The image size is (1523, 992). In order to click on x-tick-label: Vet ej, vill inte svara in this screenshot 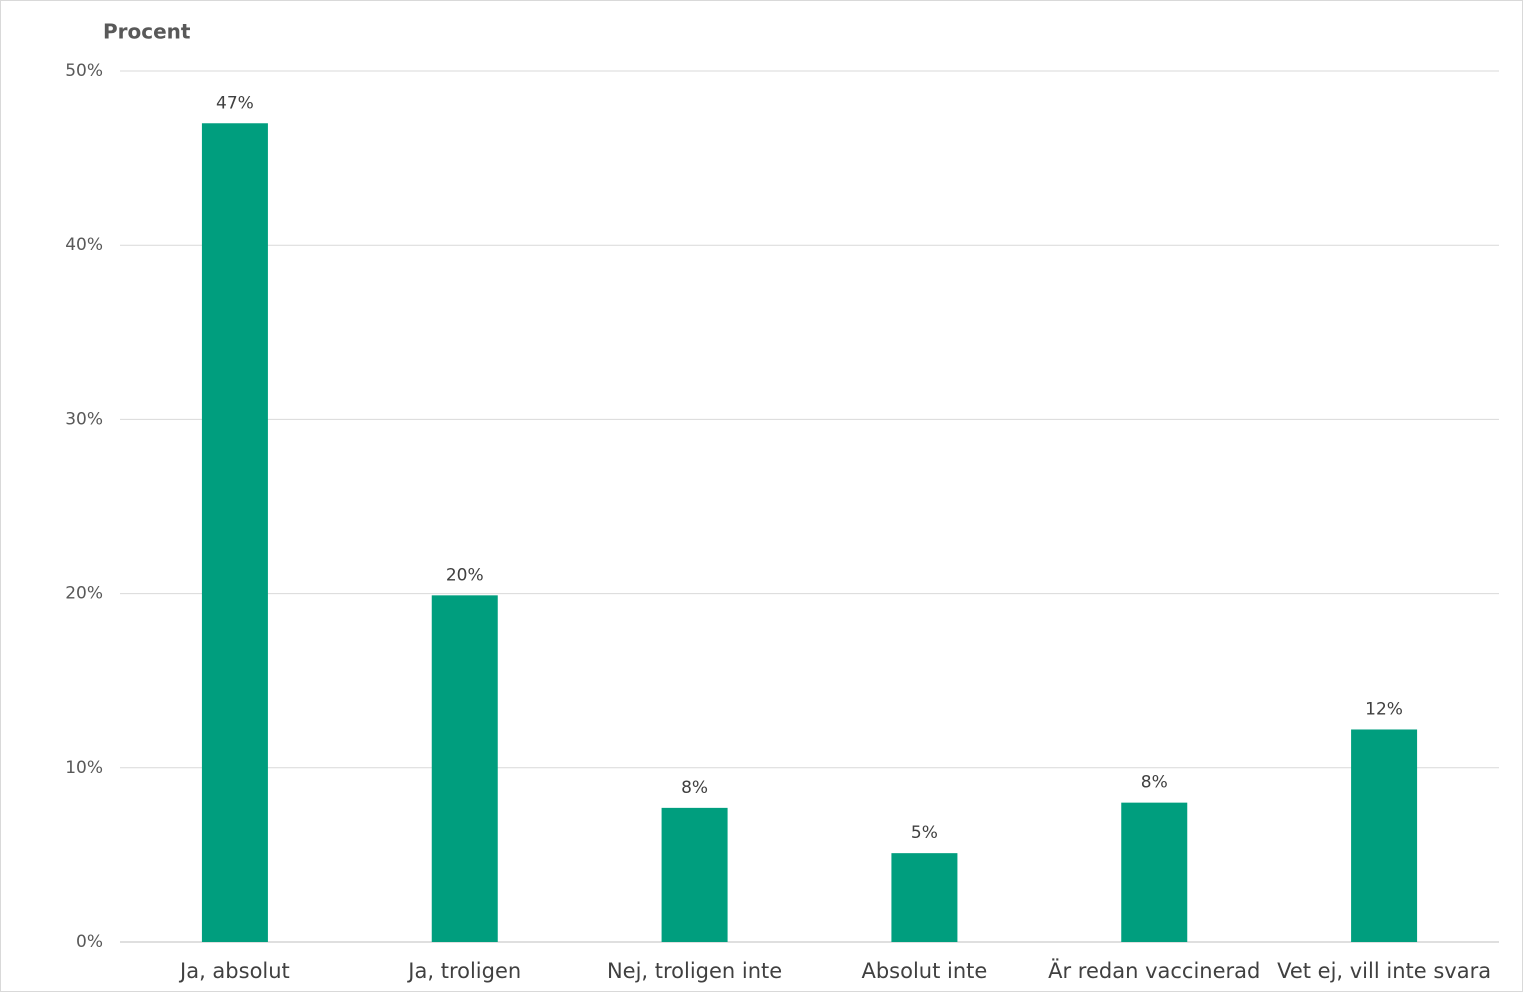, I will do `click(1384, 971)`.